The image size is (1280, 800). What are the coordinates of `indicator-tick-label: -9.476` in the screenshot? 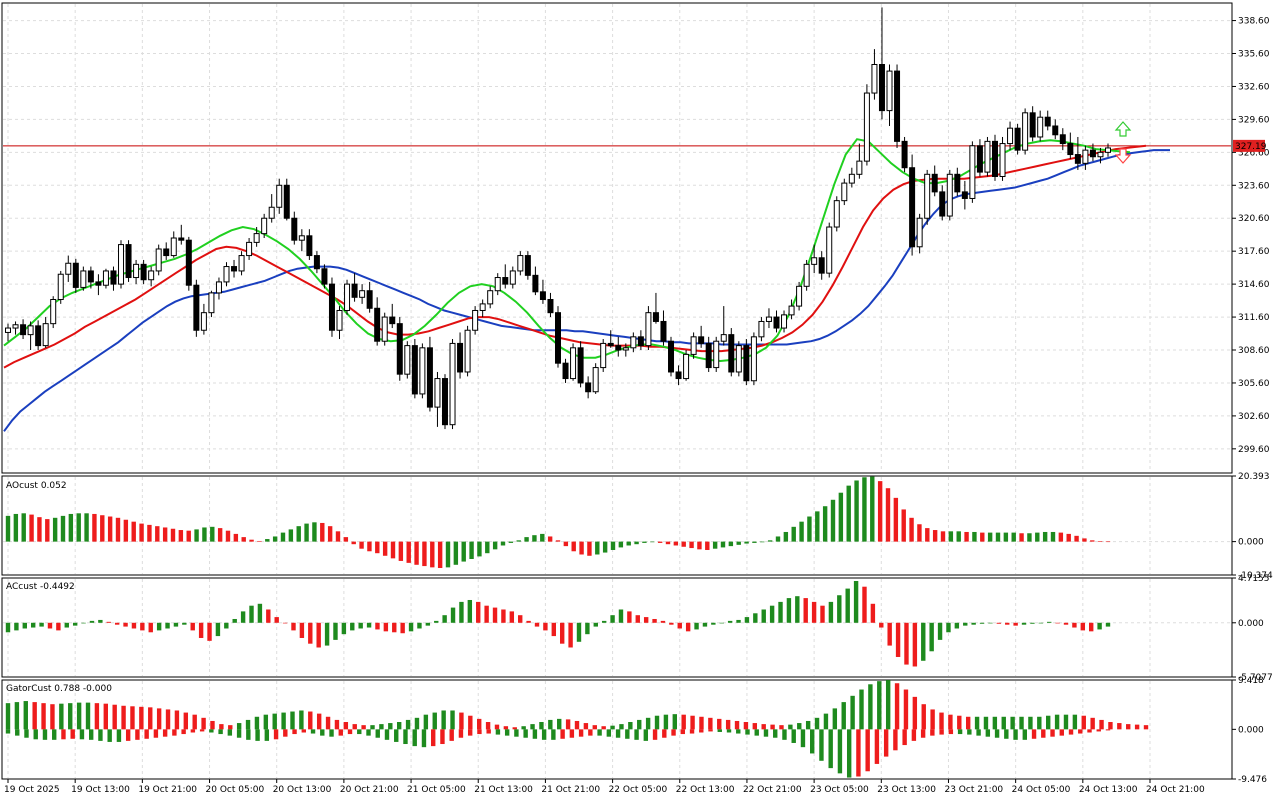 It's located at (1252, 780).